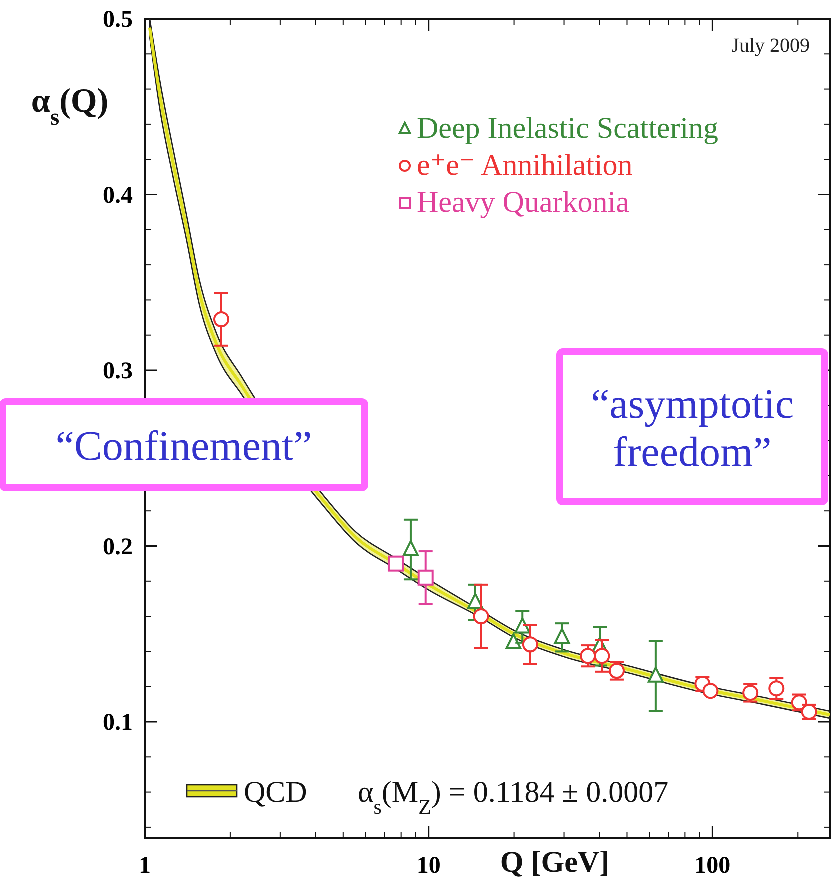  I want to click on x-tick-label: 100, so click(712, 866).